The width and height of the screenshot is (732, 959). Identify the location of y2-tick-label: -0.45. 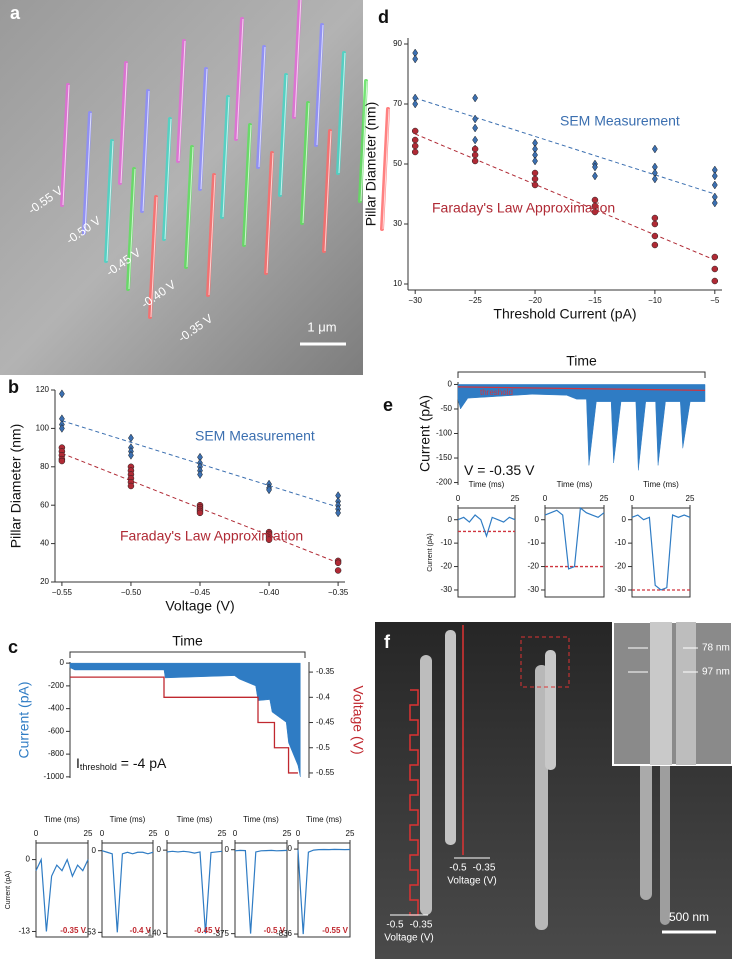
(325, 722).